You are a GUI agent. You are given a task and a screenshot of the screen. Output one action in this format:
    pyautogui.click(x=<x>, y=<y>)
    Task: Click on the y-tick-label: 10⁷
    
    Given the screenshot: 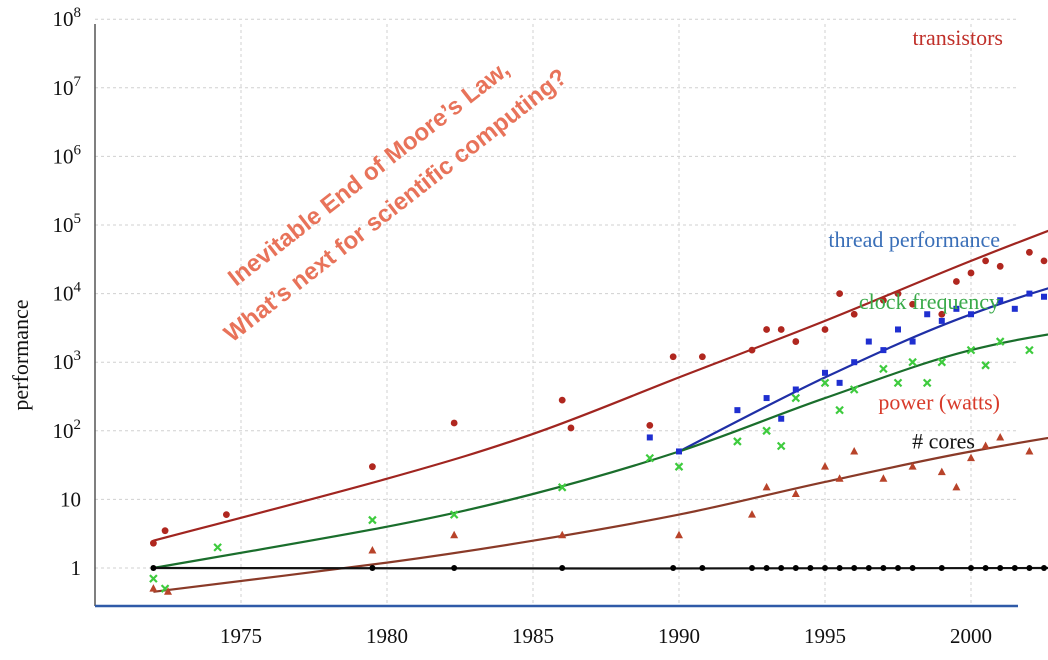 What is the action you would take?
    pyautogui.click(x=67, y=87)
    